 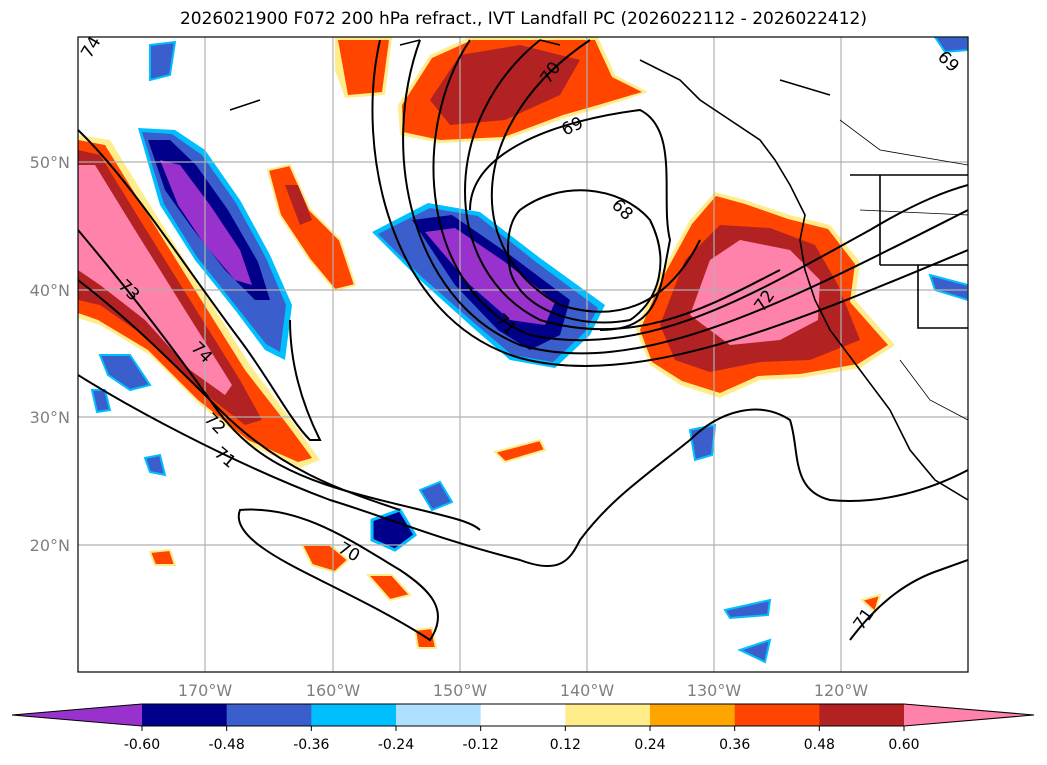 What do you see at coordinates (50, 354) in the screenshot?
I see `lat-tick-labels: 50°N 40°N 30°N 20°N` at bounding box center [50, 354].